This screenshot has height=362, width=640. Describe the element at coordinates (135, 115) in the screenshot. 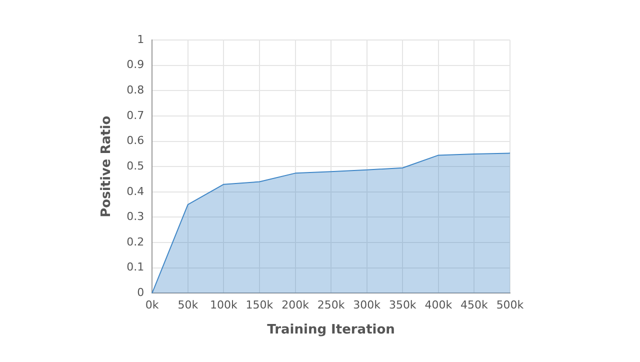

I see `y-tick-label: 0.7` at that location.